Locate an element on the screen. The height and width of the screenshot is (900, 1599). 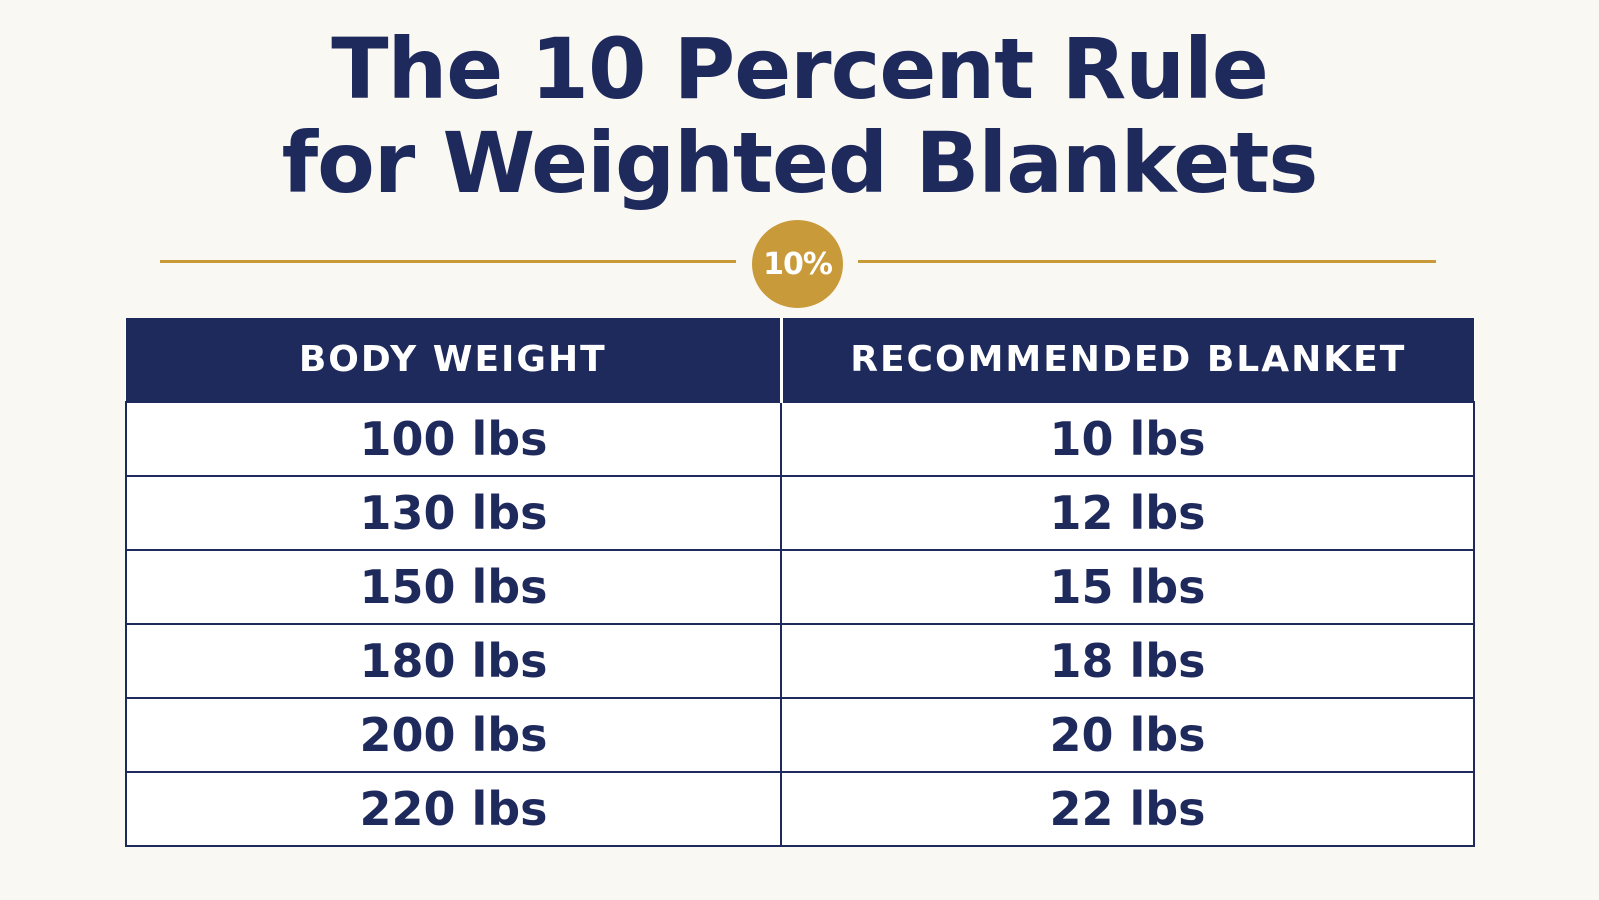
percent-badge: 10% is located at coordinates (797, 264).